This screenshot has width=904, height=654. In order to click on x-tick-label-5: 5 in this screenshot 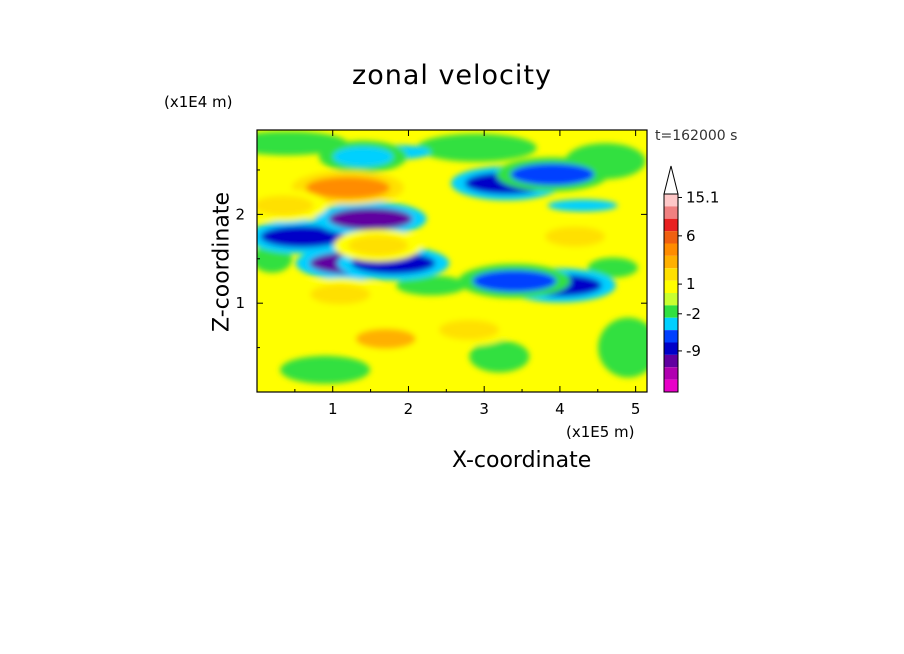, I will do `click(636, 409)`.